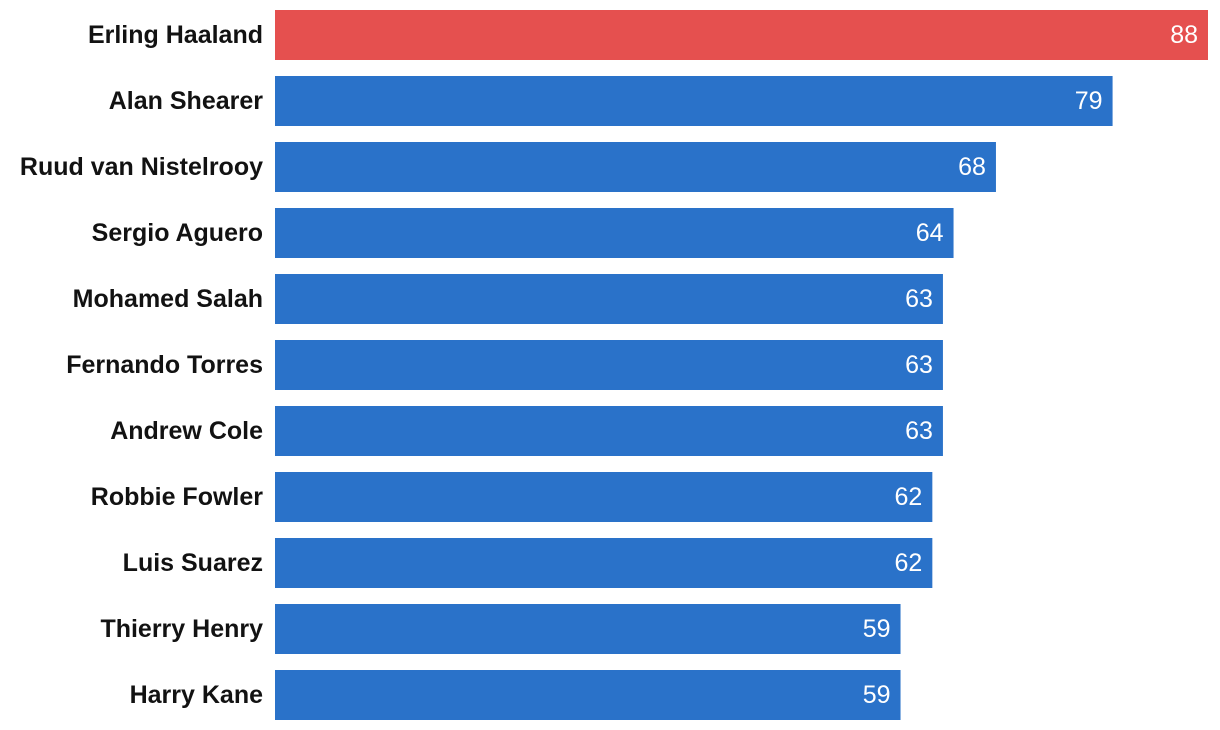 This screenshot has width=1220, height=730. What do you see at coordinates (177, 233) in the screenshot?
I see `category-label: Sergio Aguero` at bounding box center [177, 233].